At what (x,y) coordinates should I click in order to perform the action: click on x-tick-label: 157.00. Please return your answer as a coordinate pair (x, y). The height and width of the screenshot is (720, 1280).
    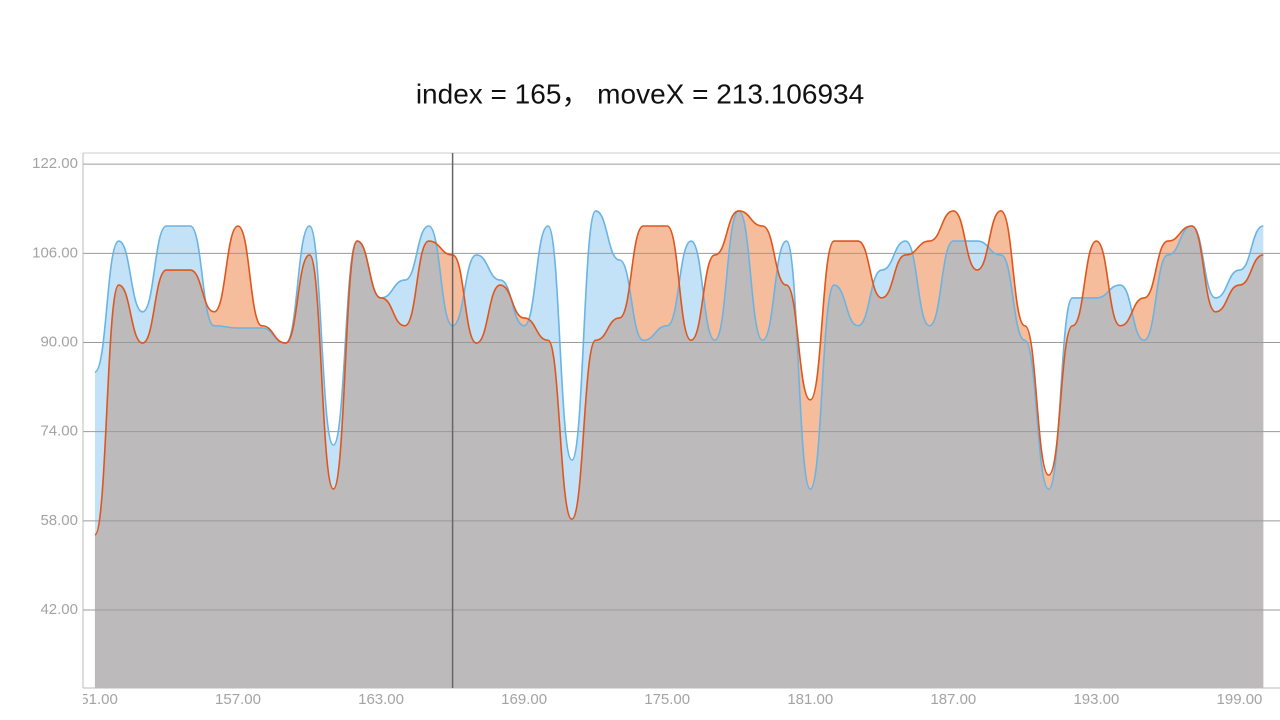
    Looking at the image, I should click on (238, 699).